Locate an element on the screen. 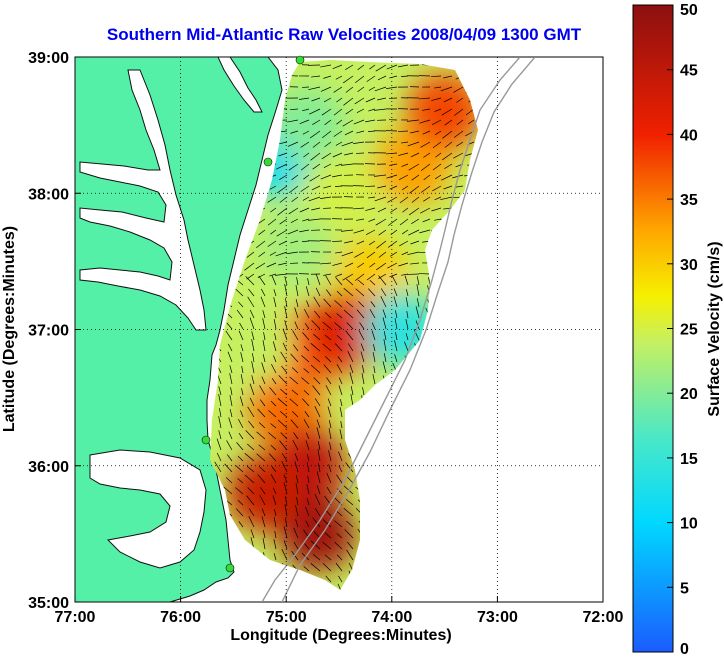 The height and width of the screenshot is (664, 724). x-tick-label: 76:00 is located at coordinates (180, 617).